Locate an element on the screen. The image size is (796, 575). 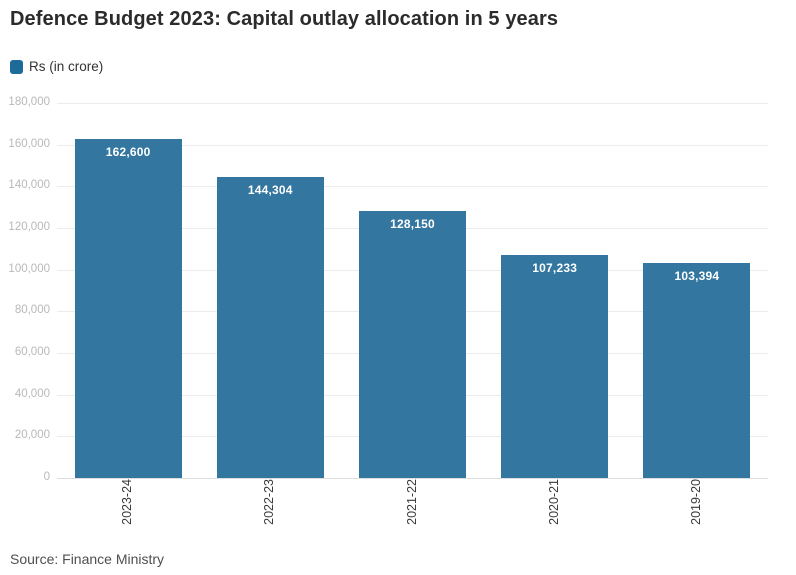
y-axis-tick-label: 80,000 is located at coordinates (32, 310).